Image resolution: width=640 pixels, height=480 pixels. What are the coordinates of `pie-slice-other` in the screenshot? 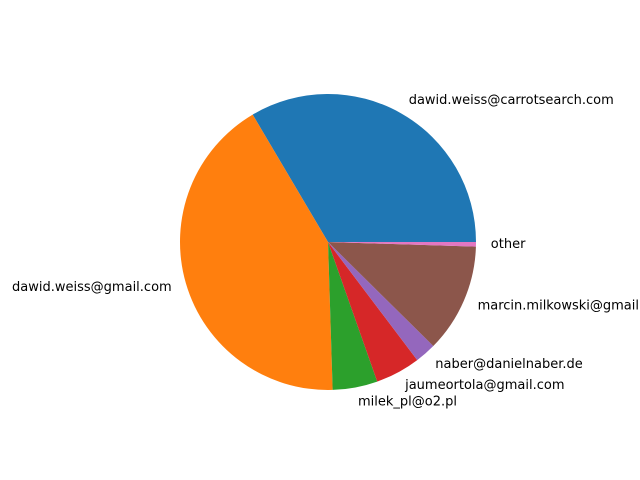 It's located at (402, 244).